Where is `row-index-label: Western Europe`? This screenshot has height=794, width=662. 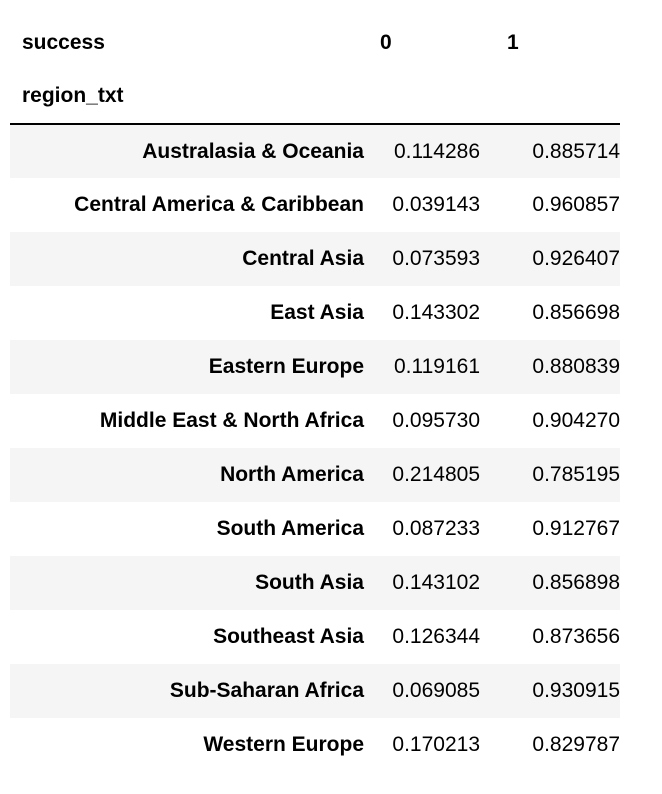
row-index-label: Western Europe is located at coordinates (283, 744).